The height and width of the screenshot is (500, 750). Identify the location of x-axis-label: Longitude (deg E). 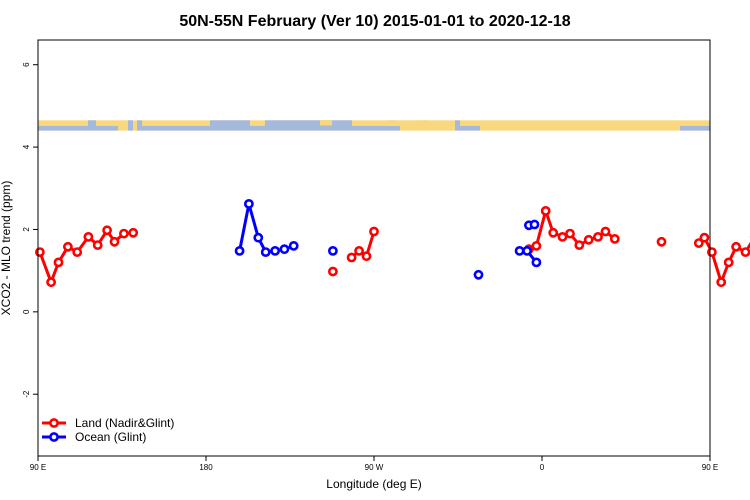
(373, 484).